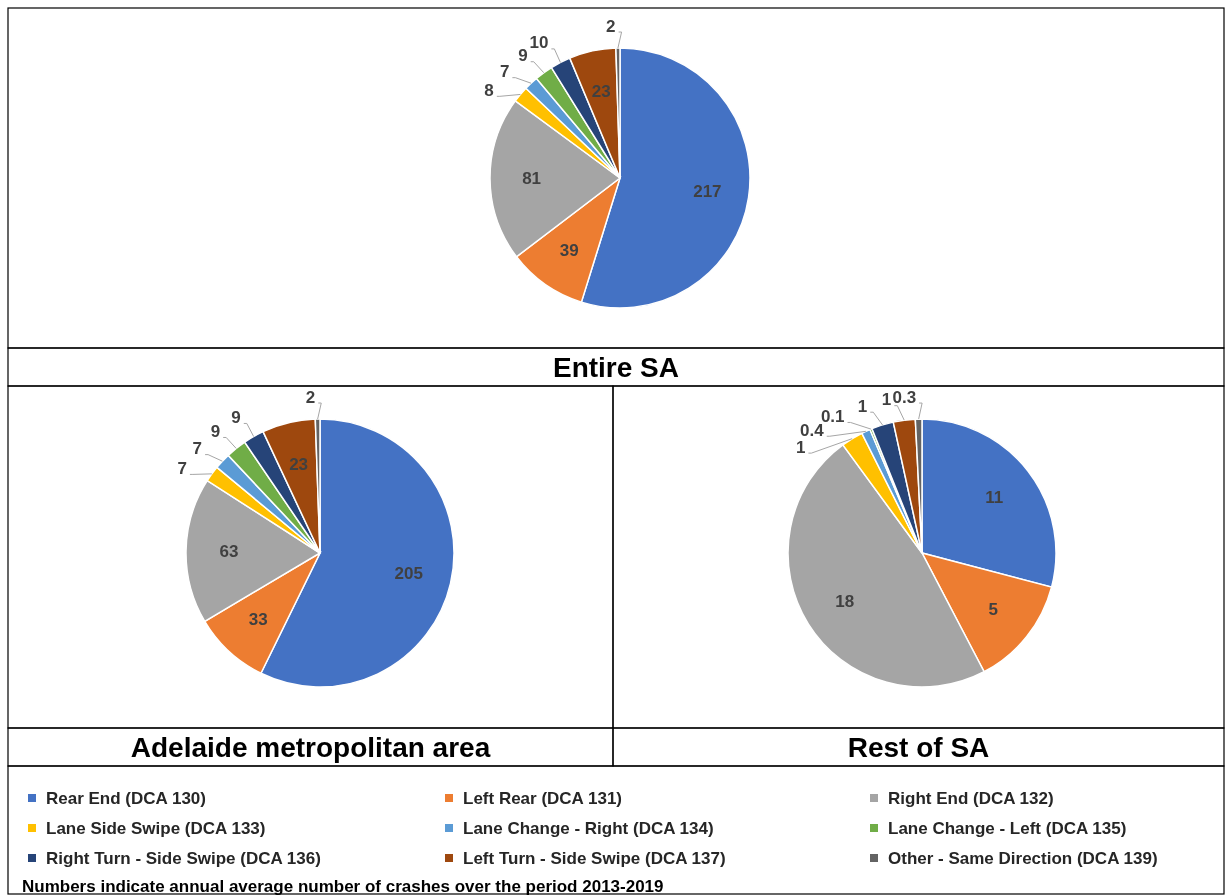 The image size is (1226, 896). What do you see at coordinates (1007, 828) in the screenshot?
I see `legend-label: Lane Change - Left (DCA 135)` at bounding box center [1007, 828].